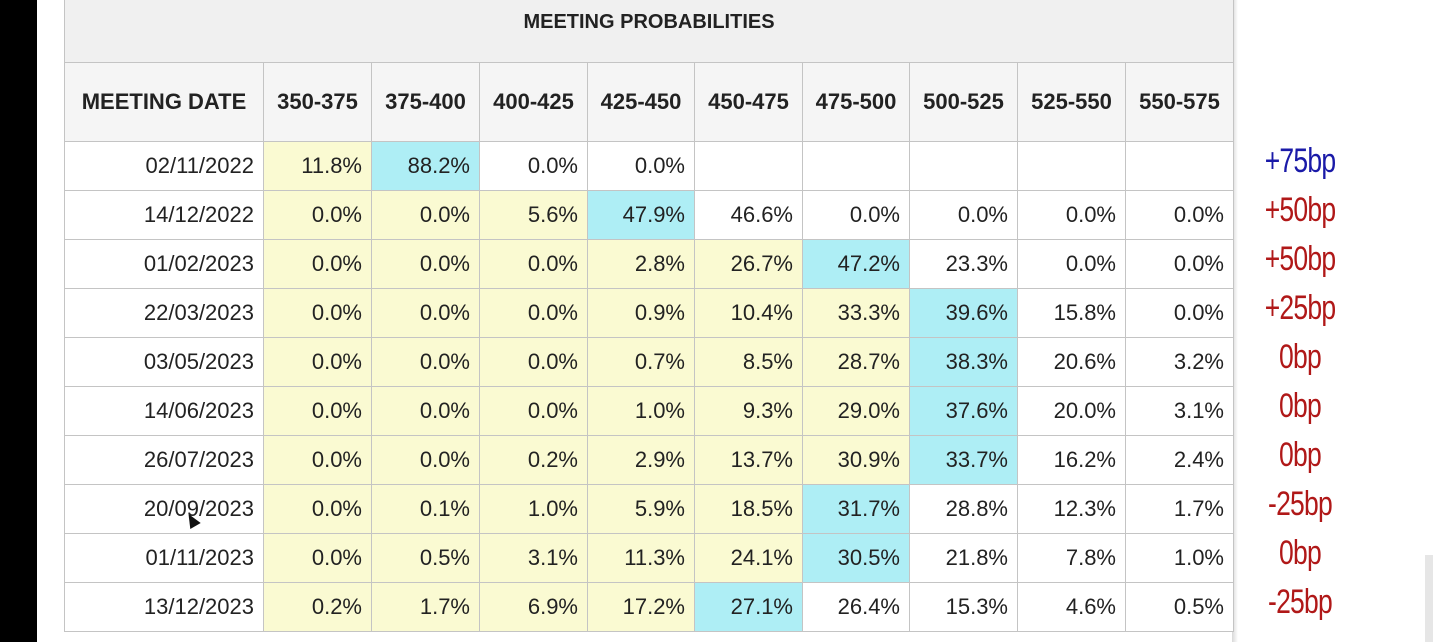 Image resolution: width=1433 pixels, height=642 pixels. I want to click on rate-change-label: +25bp, so click(1300, 308).